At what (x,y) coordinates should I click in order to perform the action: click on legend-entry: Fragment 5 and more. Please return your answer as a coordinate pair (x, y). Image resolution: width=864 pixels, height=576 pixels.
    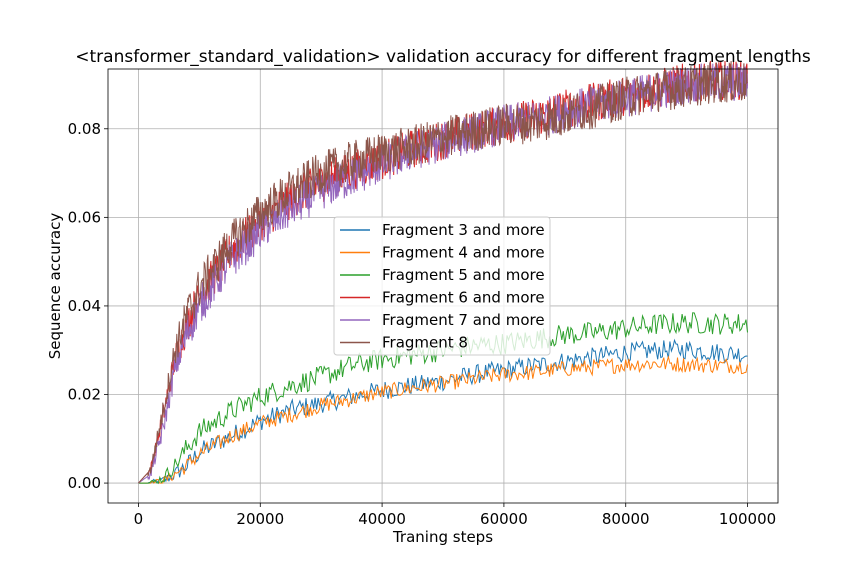
    Looking at the image, I should click on (463, 275).